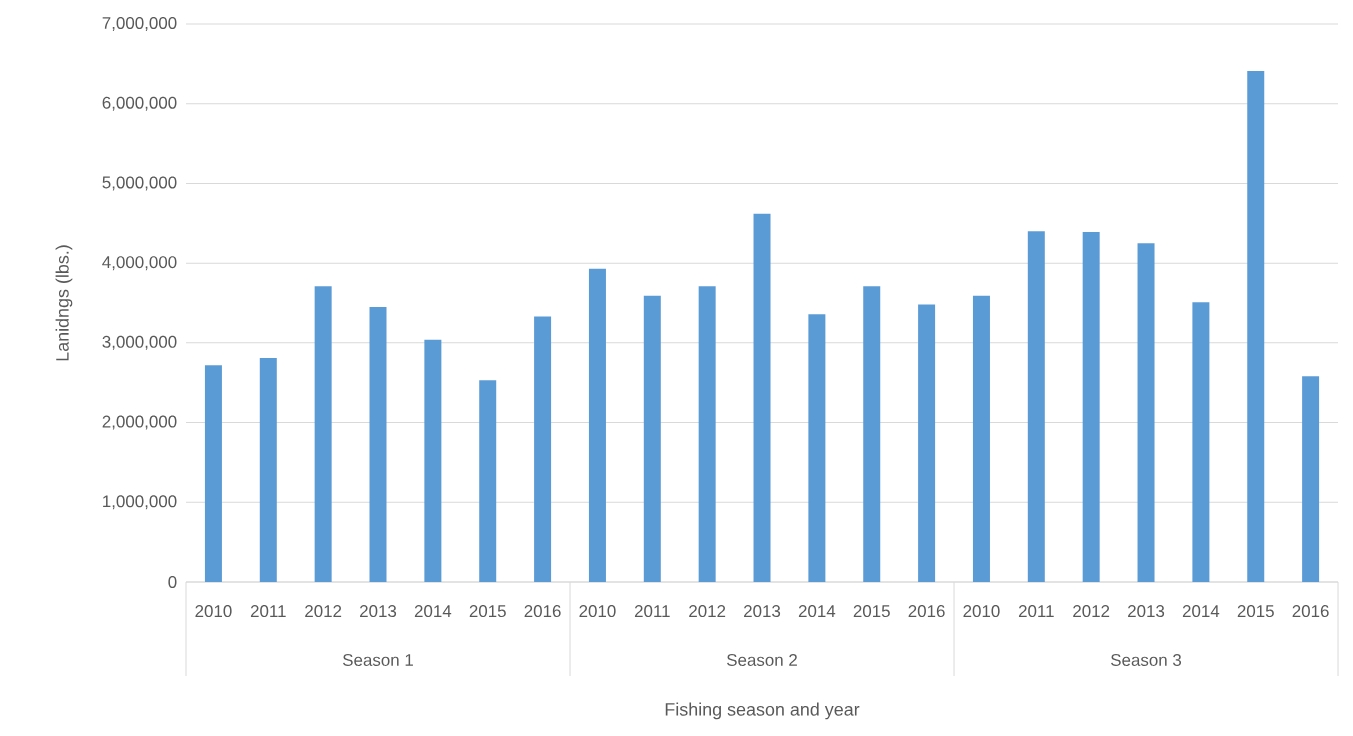  Describe the element at coordinates (139, 23) in the screenshot. I see `y-tick-label: 7,000,000` at that location.